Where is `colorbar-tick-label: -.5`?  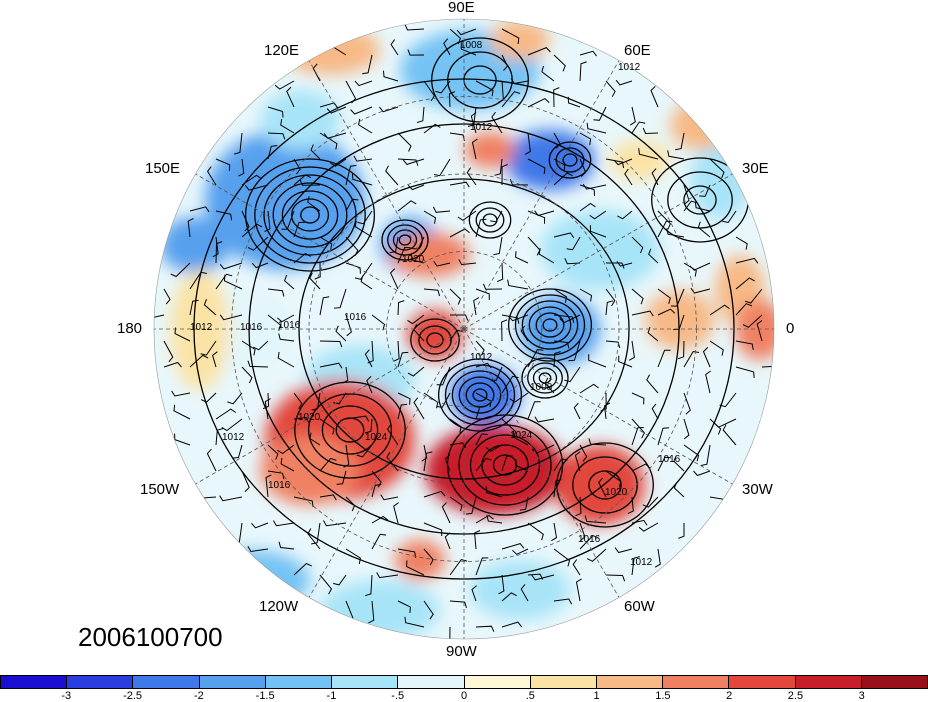
colorbar-tick-label: -.5 is located at coordinates (398, 696).